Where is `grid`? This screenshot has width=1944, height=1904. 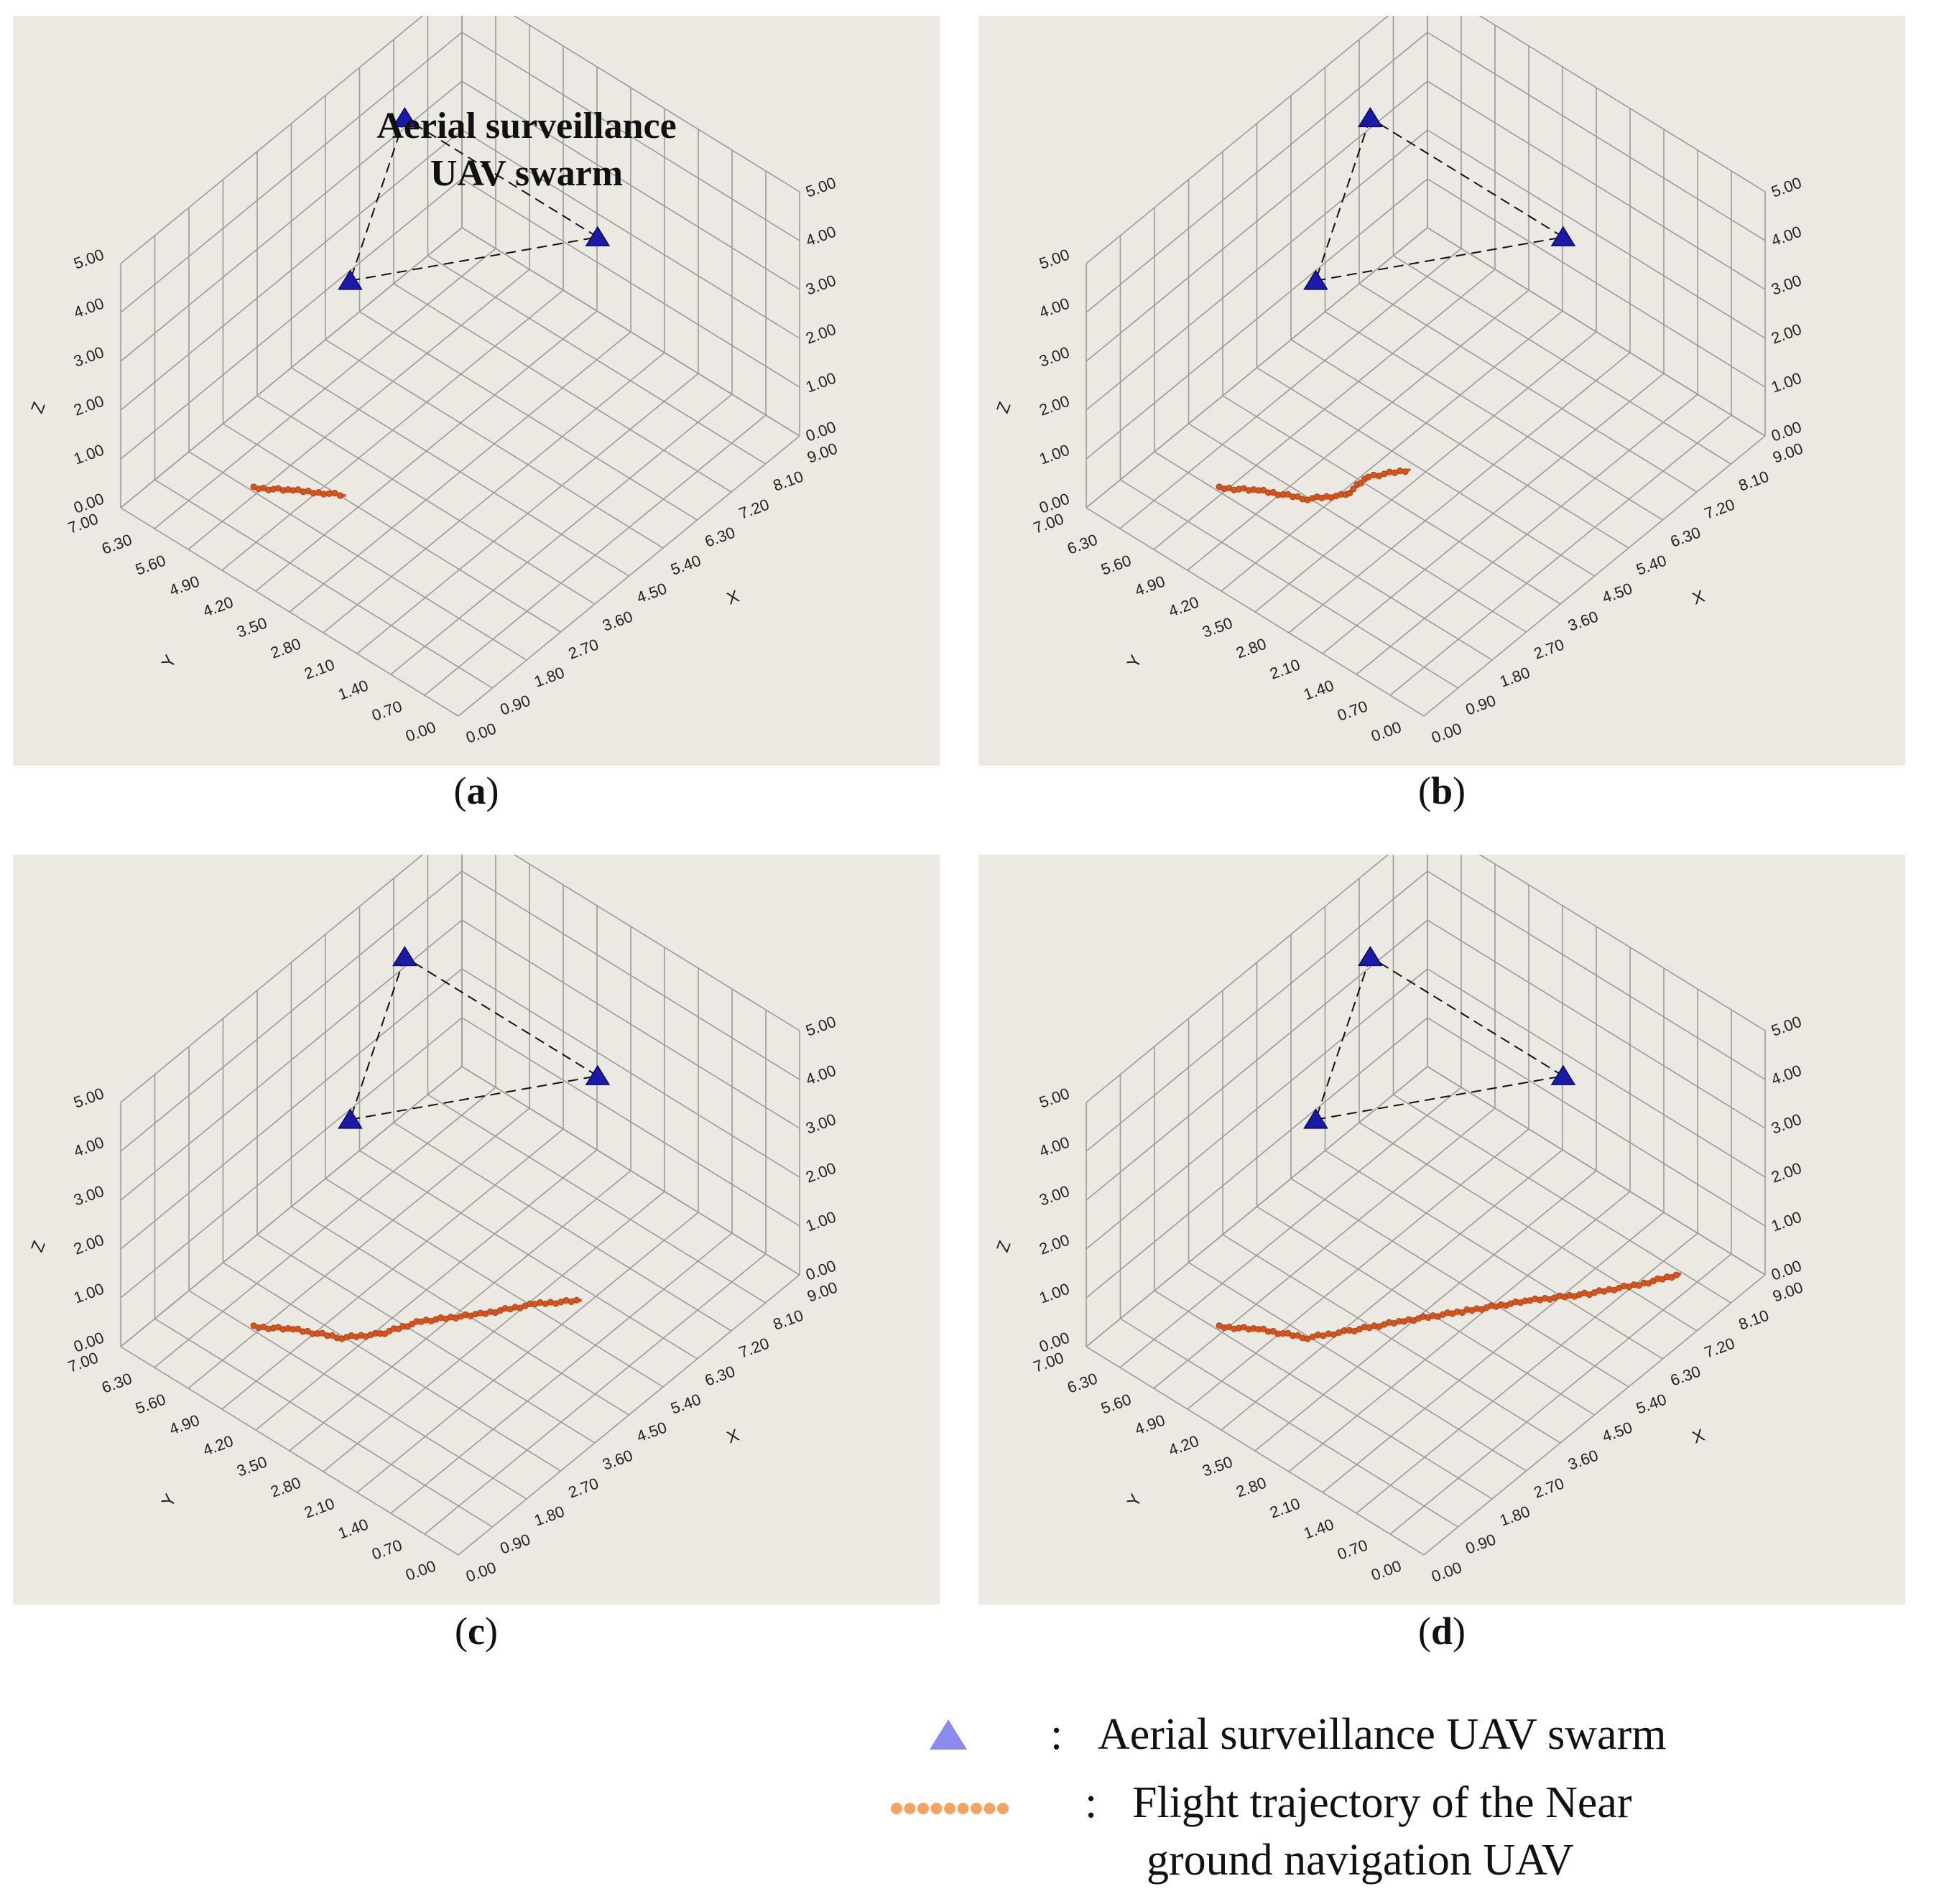
grid is located at coordinates (460, 366).